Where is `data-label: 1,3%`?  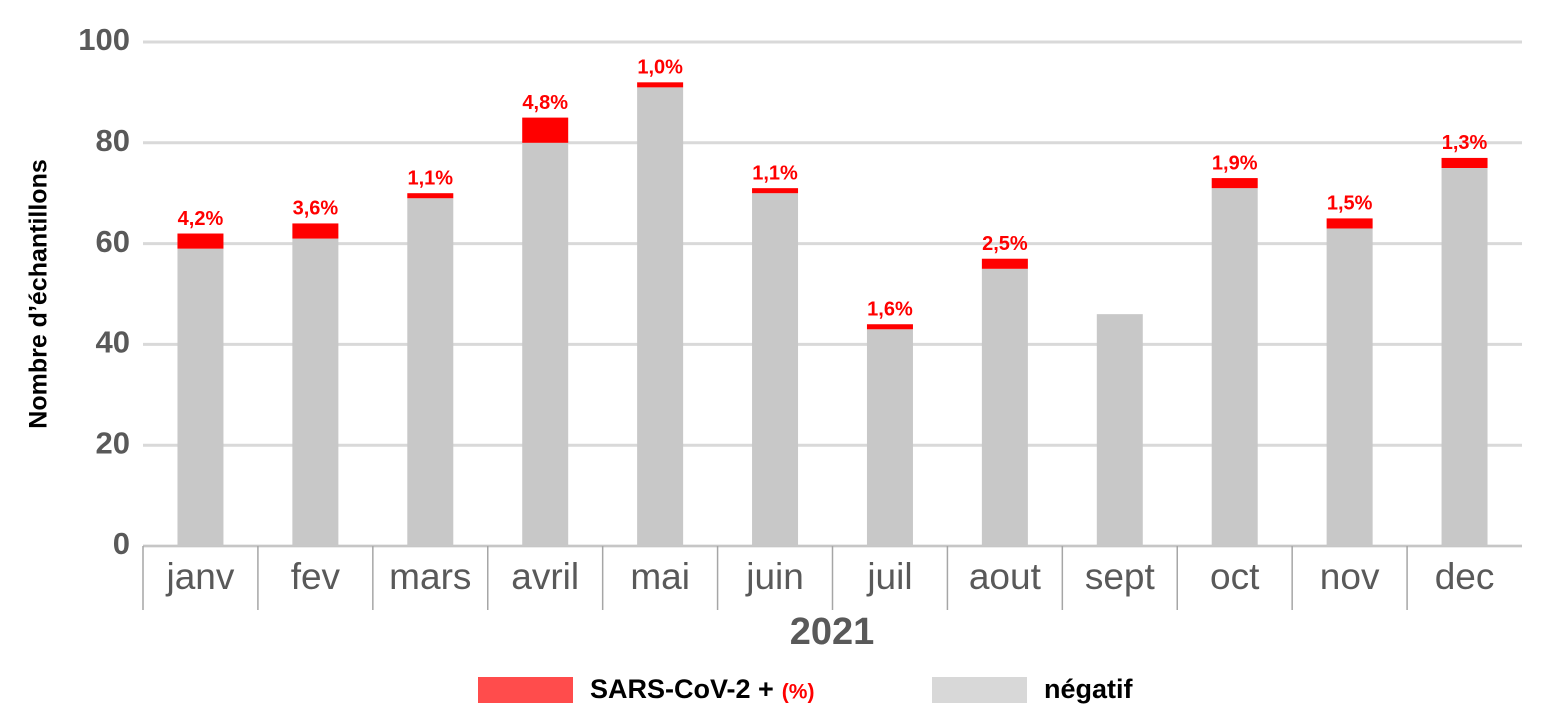
data-label: 1,3% is located at coordinates (1465, 143).